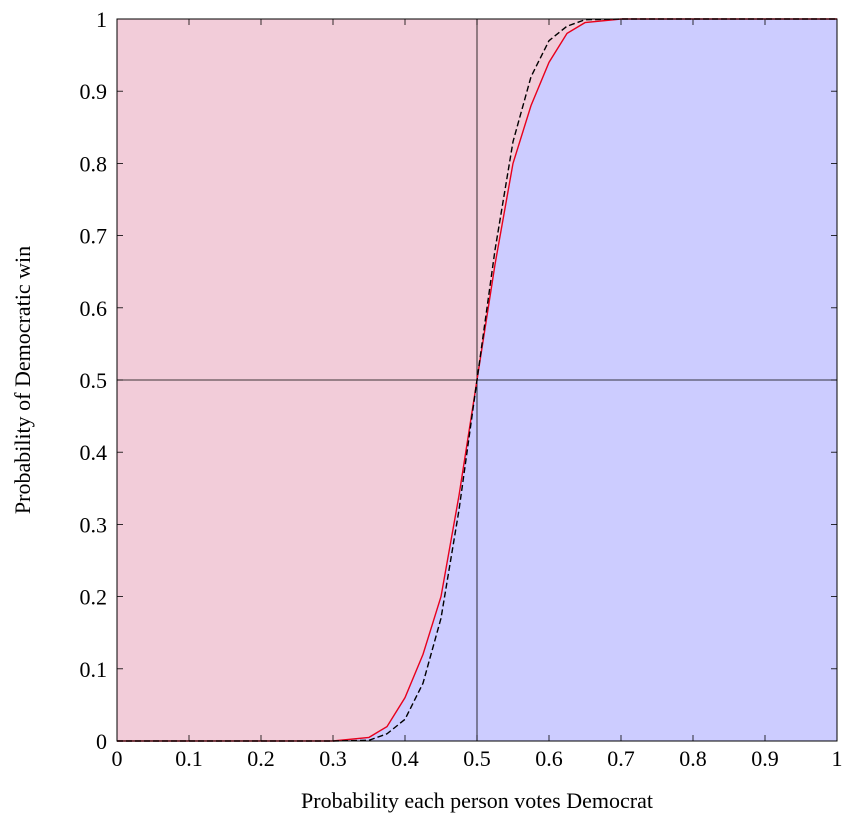 This screenshot has width=855, height=825. Describe the element at coordinates (94, 308) in the screenshot. I see `y-tick-label: 0.6` at that location.